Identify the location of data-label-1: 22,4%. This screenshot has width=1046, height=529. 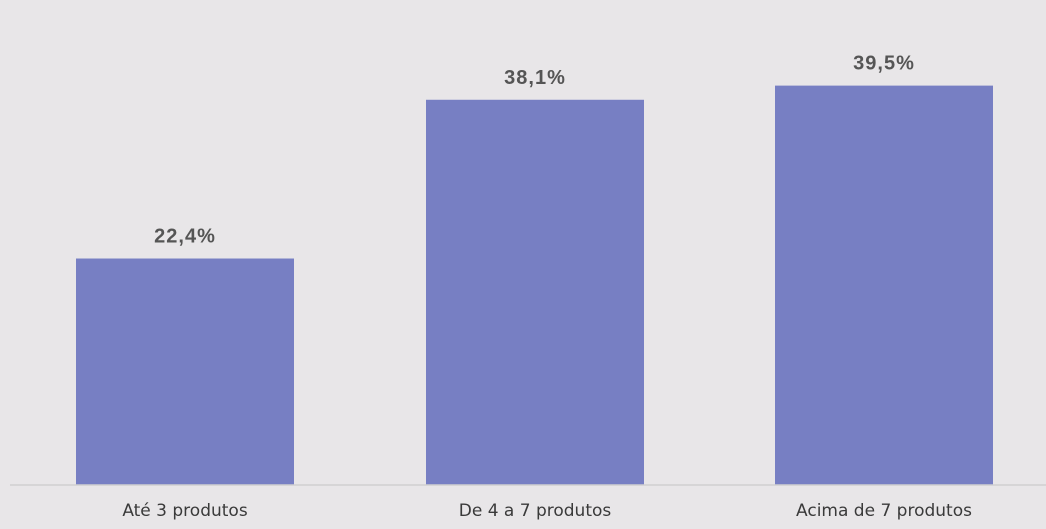
(185, 237).